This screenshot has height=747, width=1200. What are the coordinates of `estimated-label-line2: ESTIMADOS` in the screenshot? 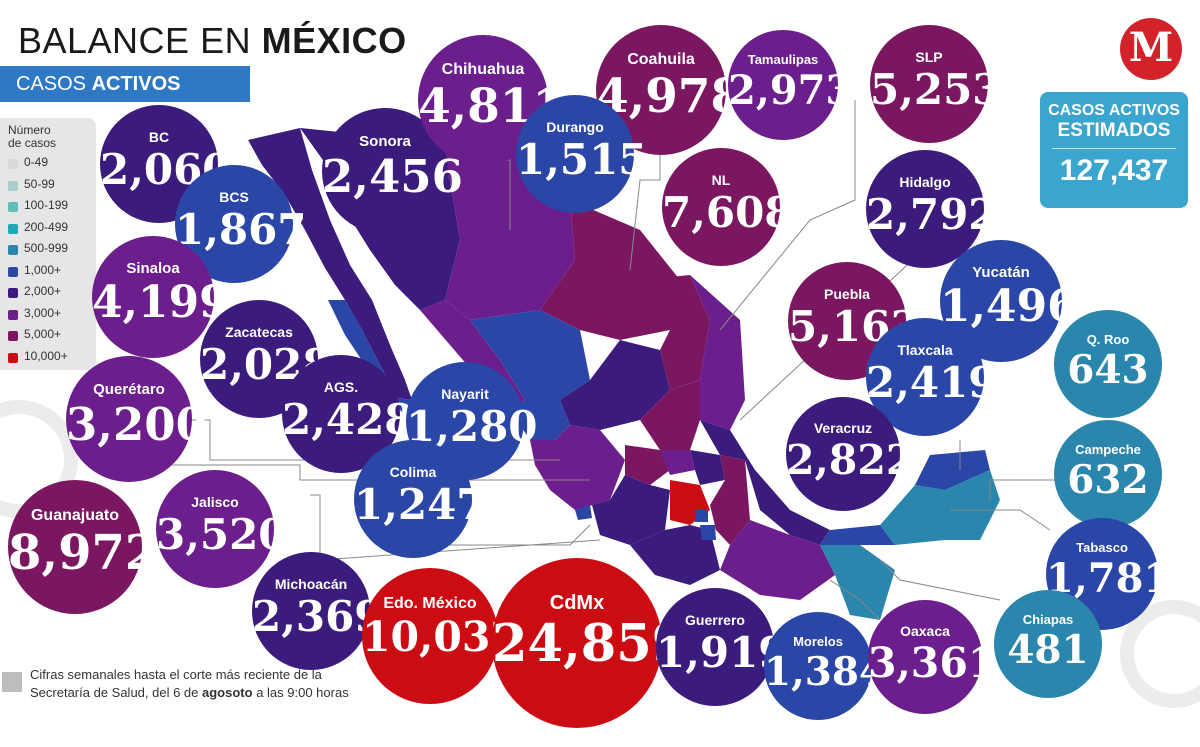 It's located at (1114, 130).